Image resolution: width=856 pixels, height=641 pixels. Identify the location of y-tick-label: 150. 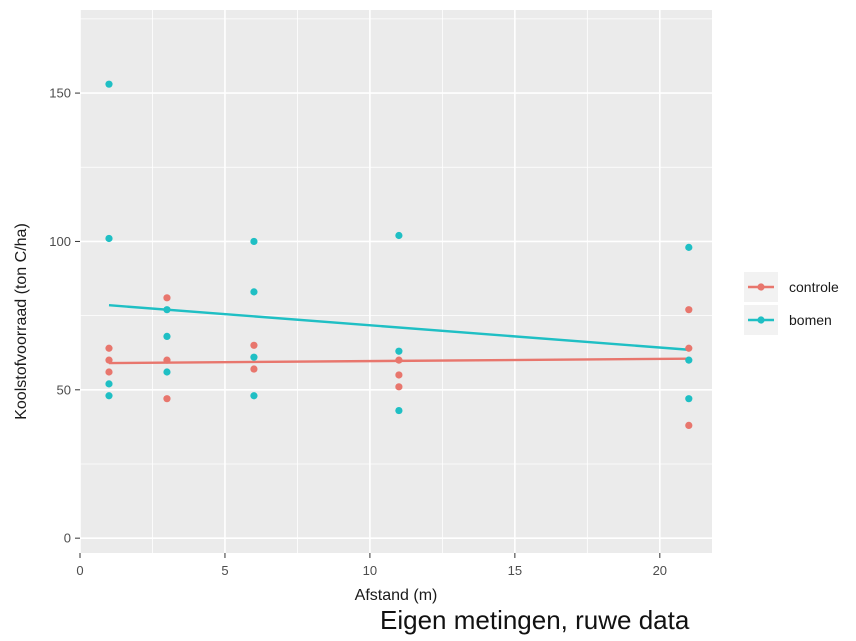
(60, 93).